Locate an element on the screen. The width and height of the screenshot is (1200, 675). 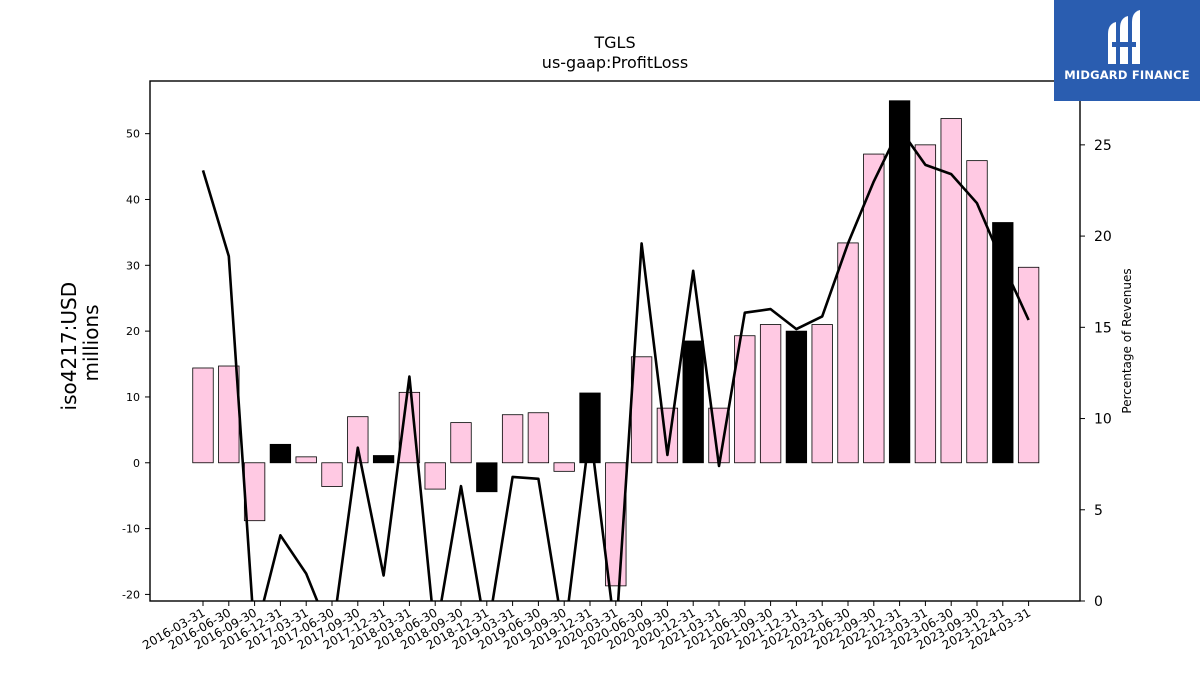
y-axis-label-line-2: millions is located at coordinates (91, 342).